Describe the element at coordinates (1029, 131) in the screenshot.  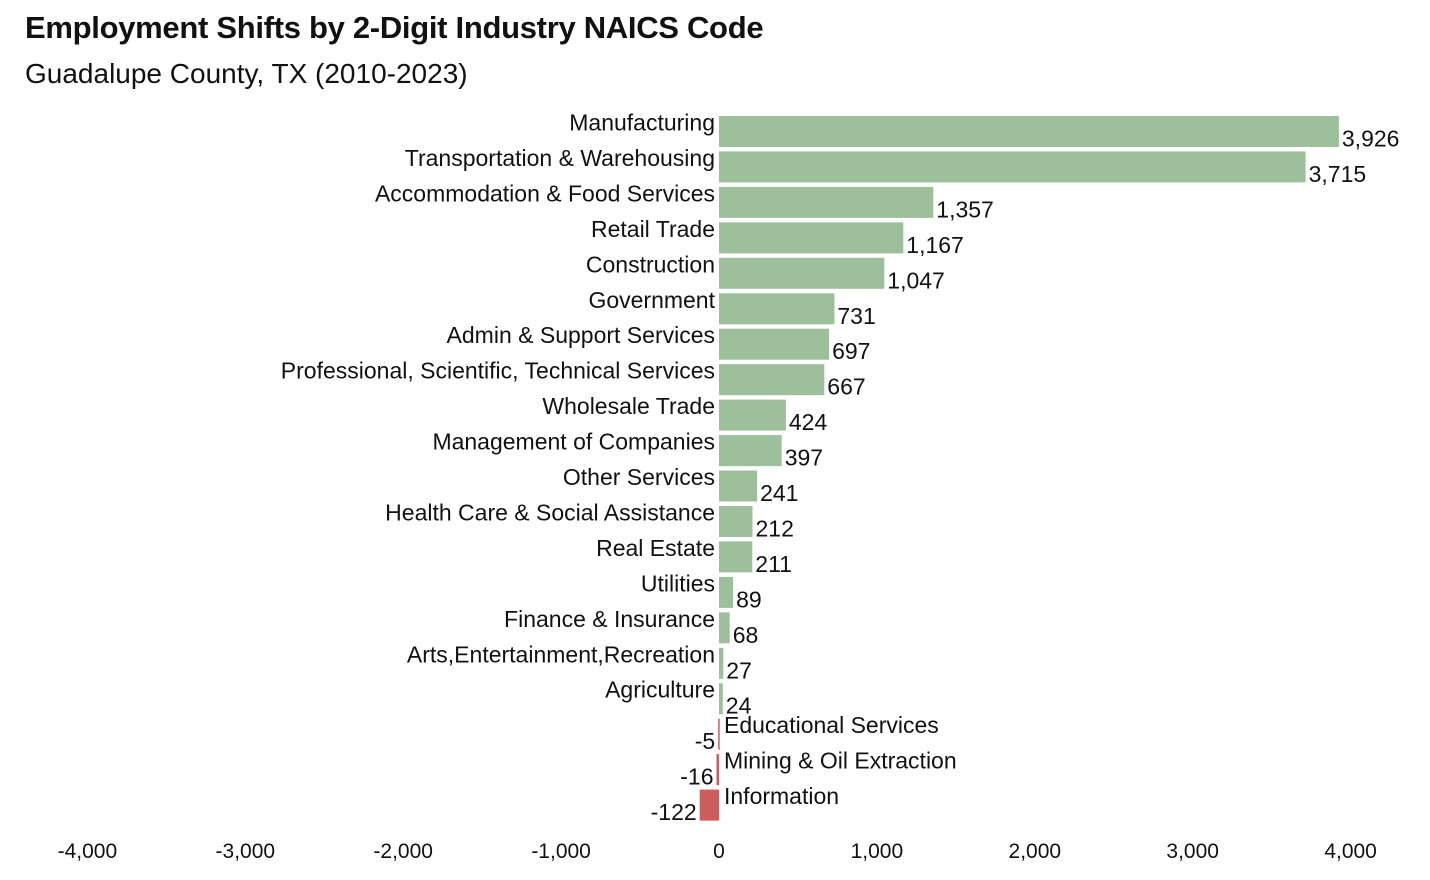
I see `bar-manufacturing` at that location.